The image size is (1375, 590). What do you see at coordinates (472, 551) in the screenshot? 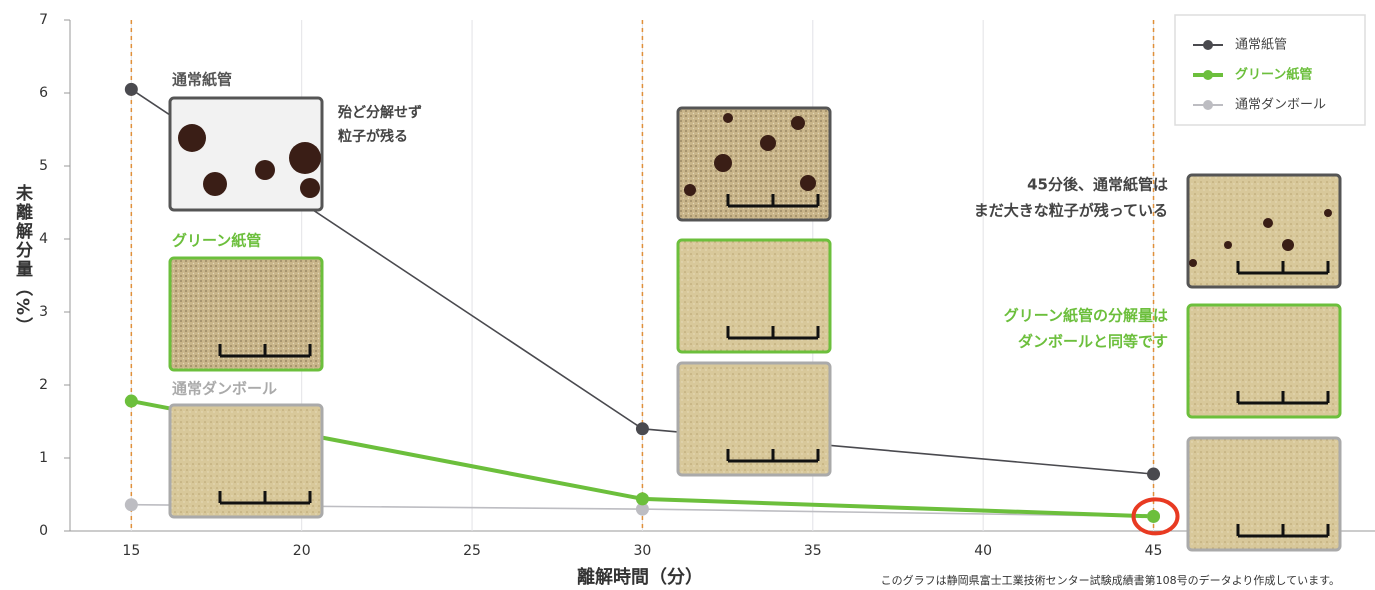
I see `x-tick-label: 25` at bounding box center [472, 551].